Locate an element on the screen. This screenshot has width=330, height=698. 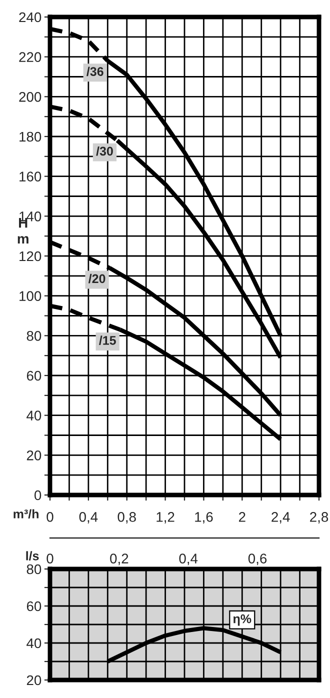
series-label: /20 is located at coordinates (97, 279).